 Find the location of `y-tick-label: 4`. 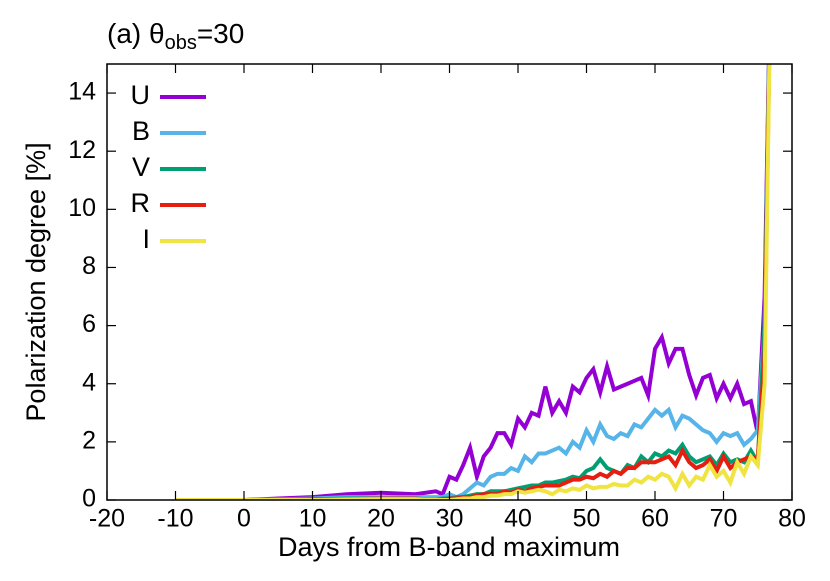

y-tick-label: 4 is located at coordinates (89, 382).